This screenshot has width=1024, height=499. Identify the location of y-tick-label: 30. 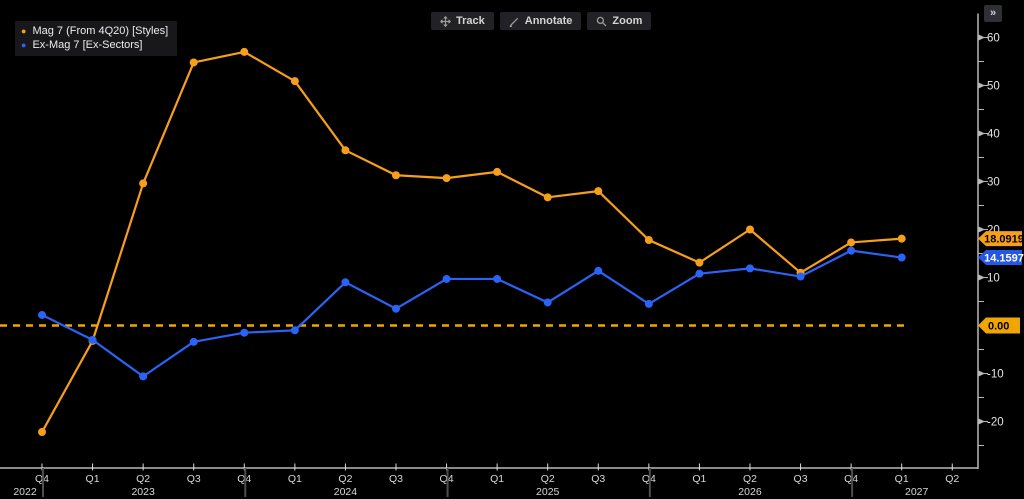
(993, 183).